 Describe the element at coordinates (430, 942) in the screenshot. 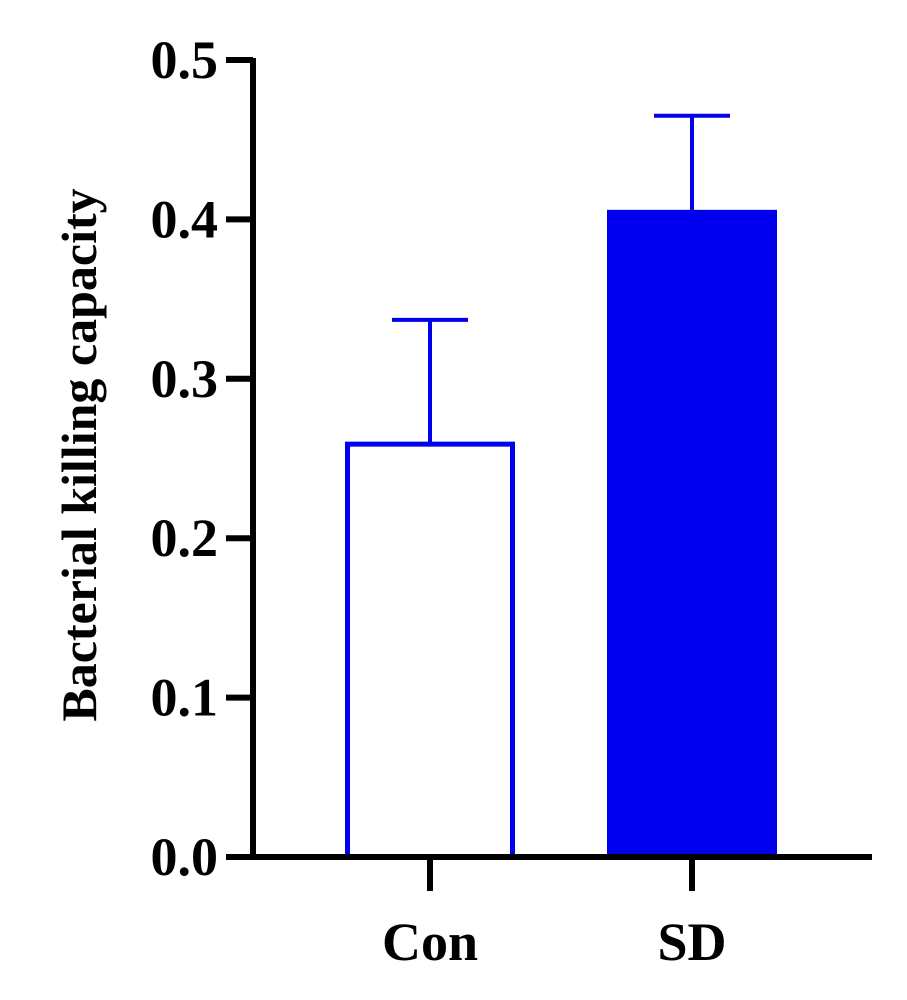

I see `x-tick-label: Con` at that location.